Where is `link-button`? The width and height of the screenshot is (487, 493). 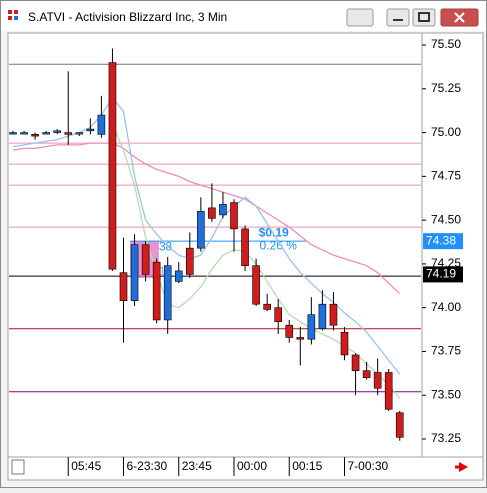
link-button is located at coordinates (360, 17).